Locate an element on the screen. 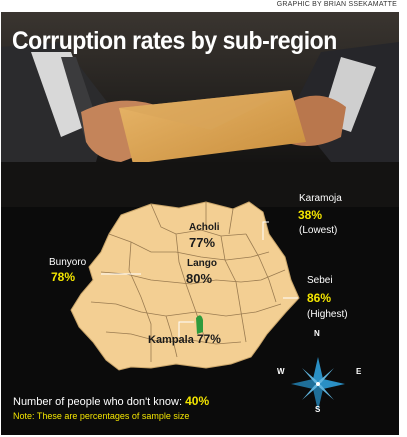 The width and height of the screenshot is (407, 437). graphic-credit: GRAPHIC BY BRIAN SSEKAMATTE is located at coordinates (336, 4).